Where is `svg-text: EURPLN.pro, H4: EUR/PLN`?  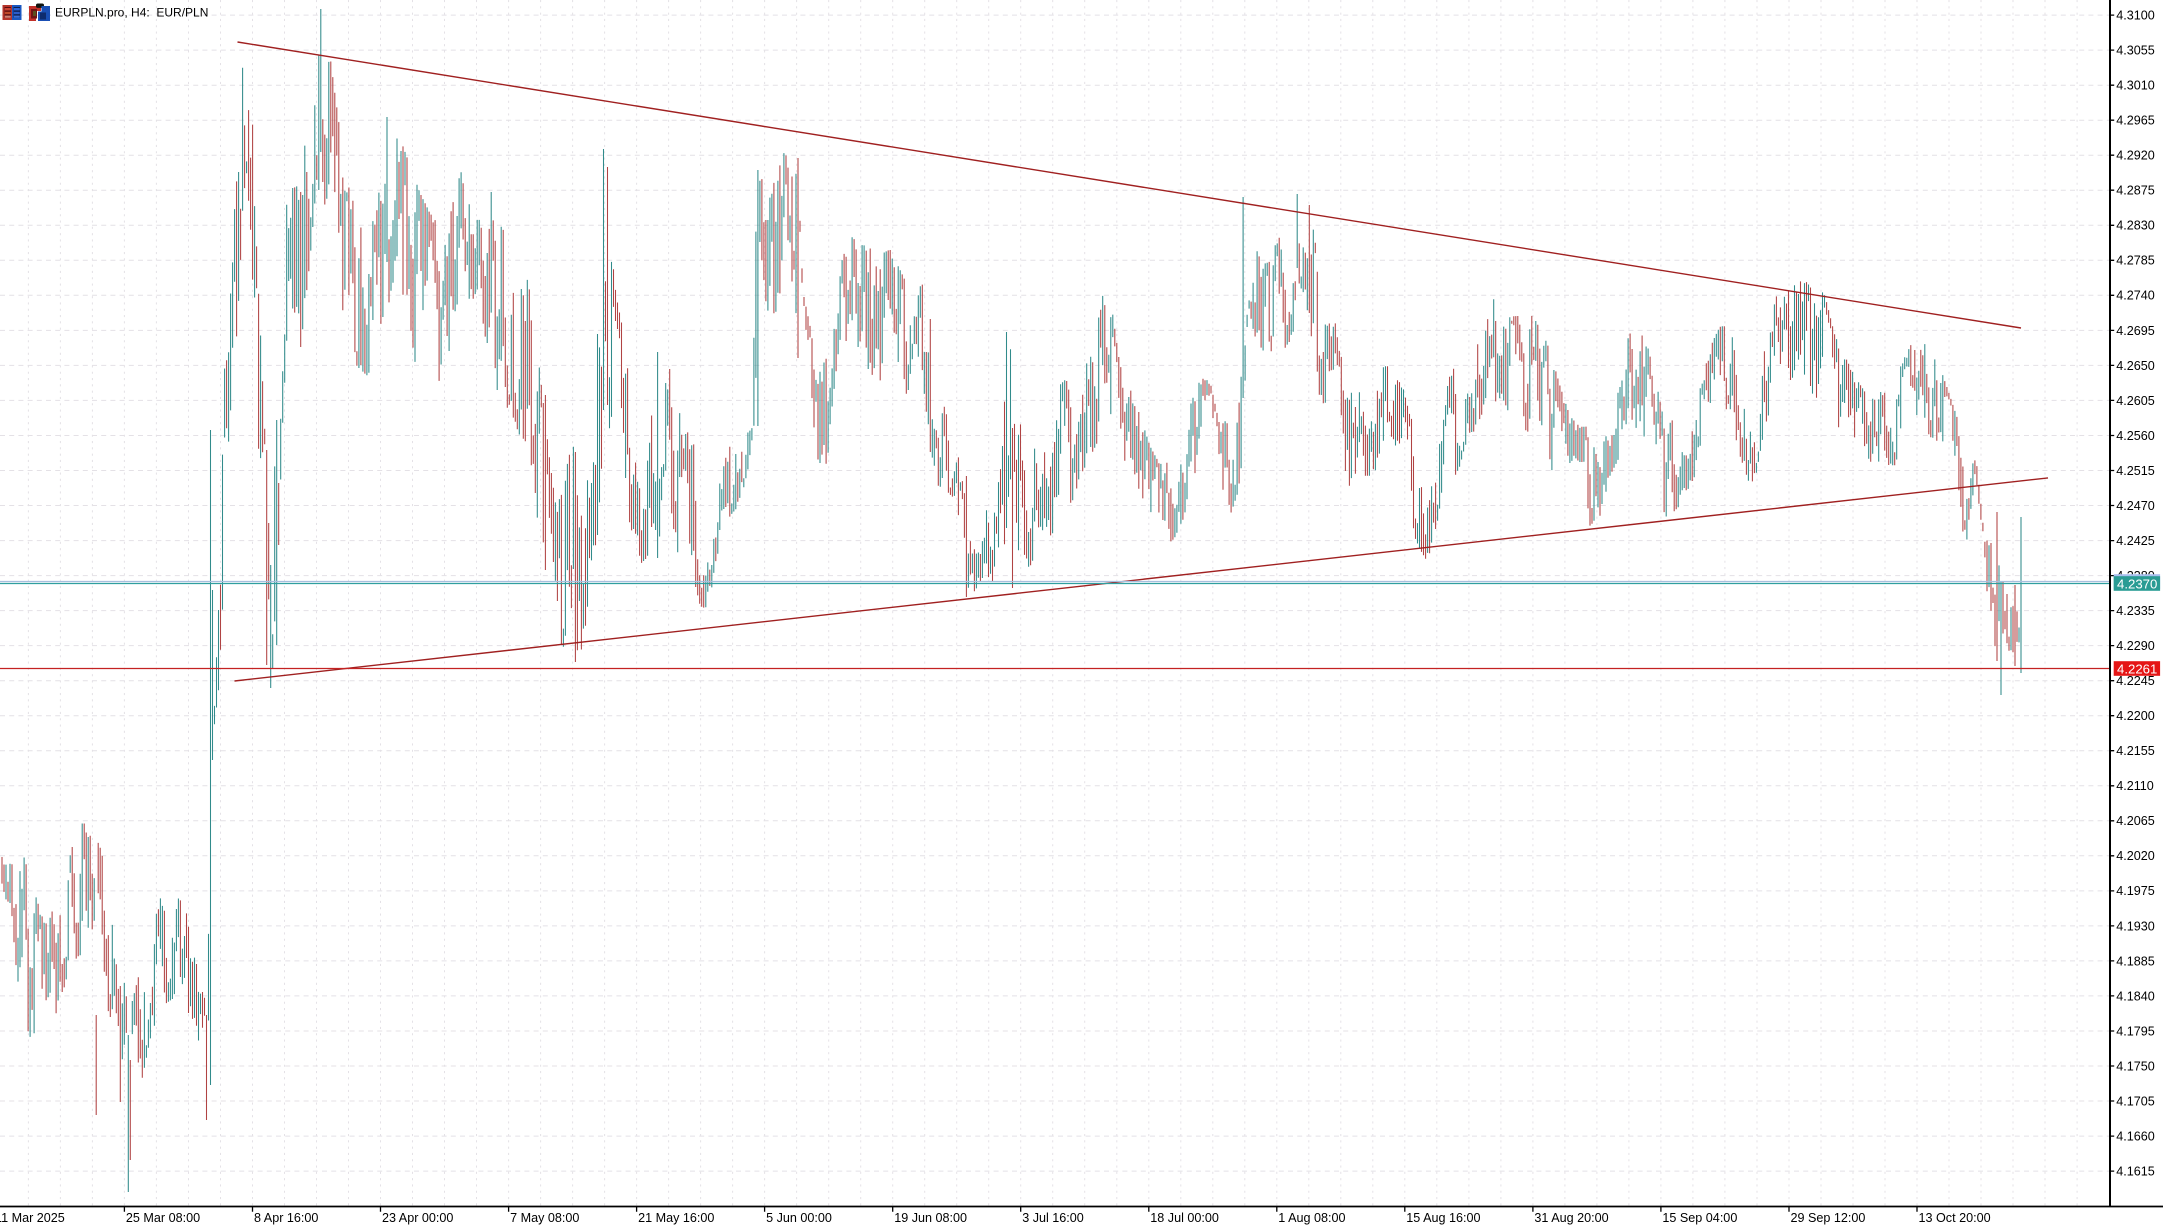 svg-text: EURPLN.pro, H4: EUR/PLN is located at coordinates (131, 13).